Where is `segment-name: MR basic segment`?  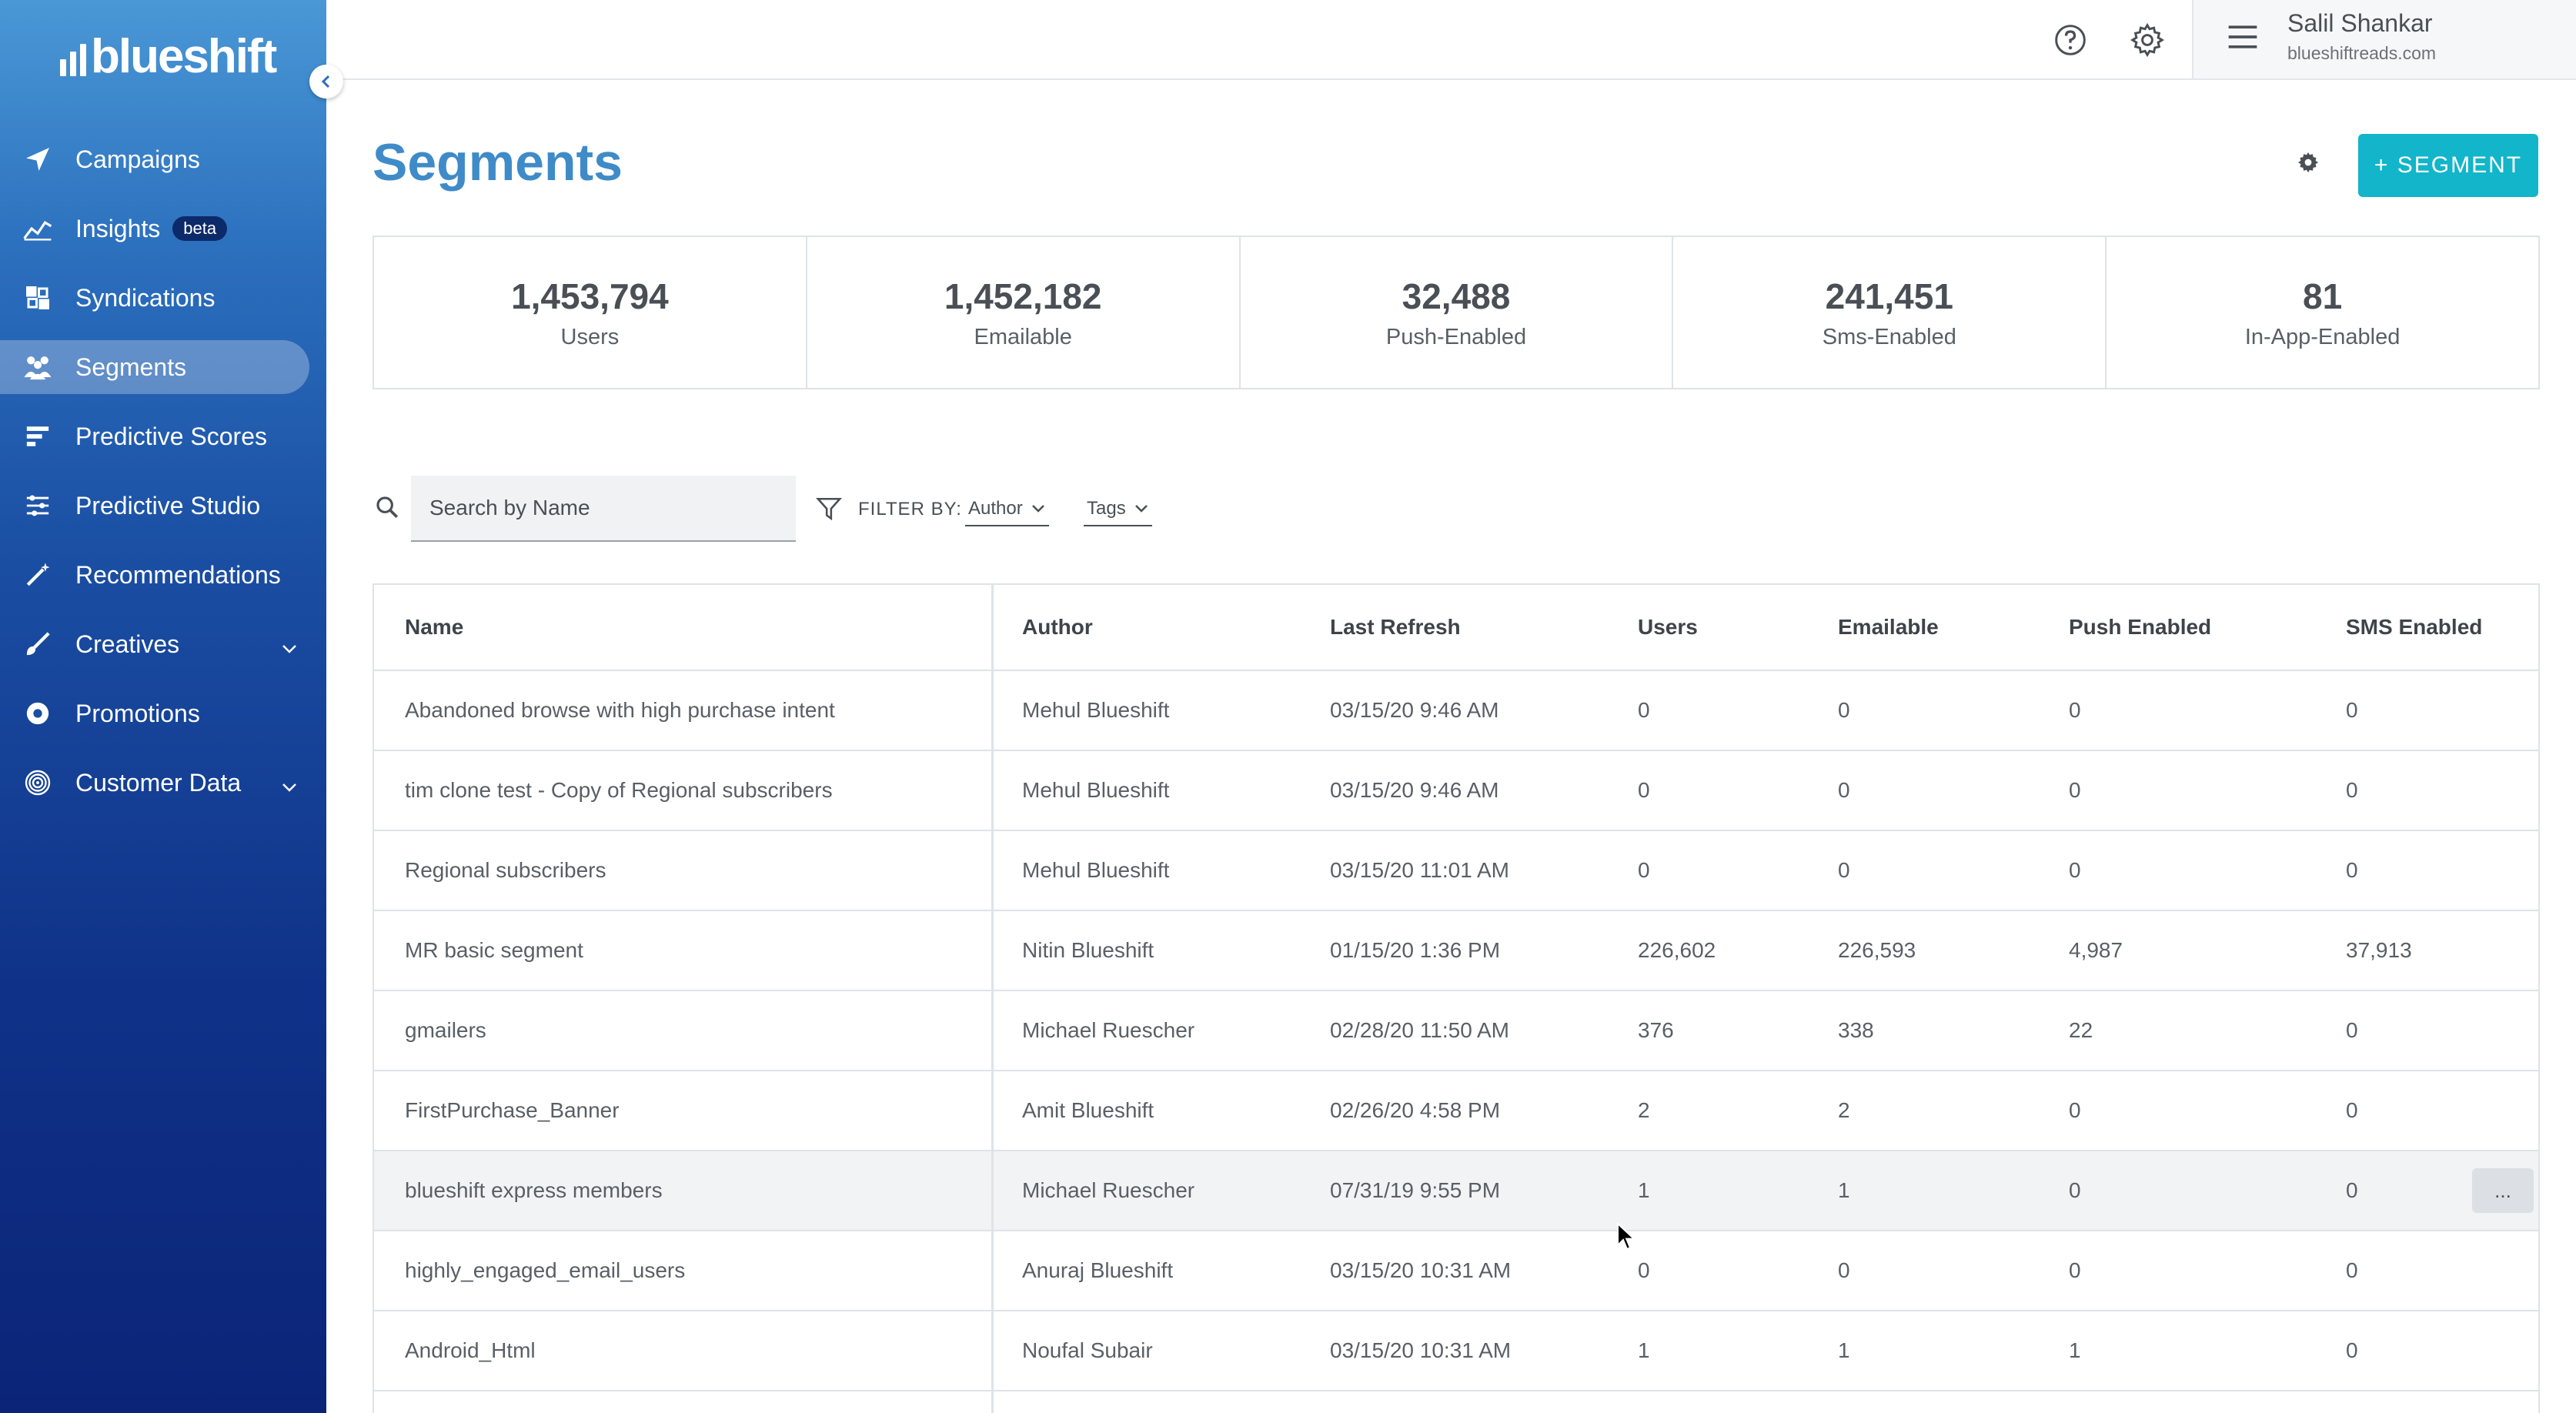 segment-name: MR basic segment is located at coordinates (494, 950).